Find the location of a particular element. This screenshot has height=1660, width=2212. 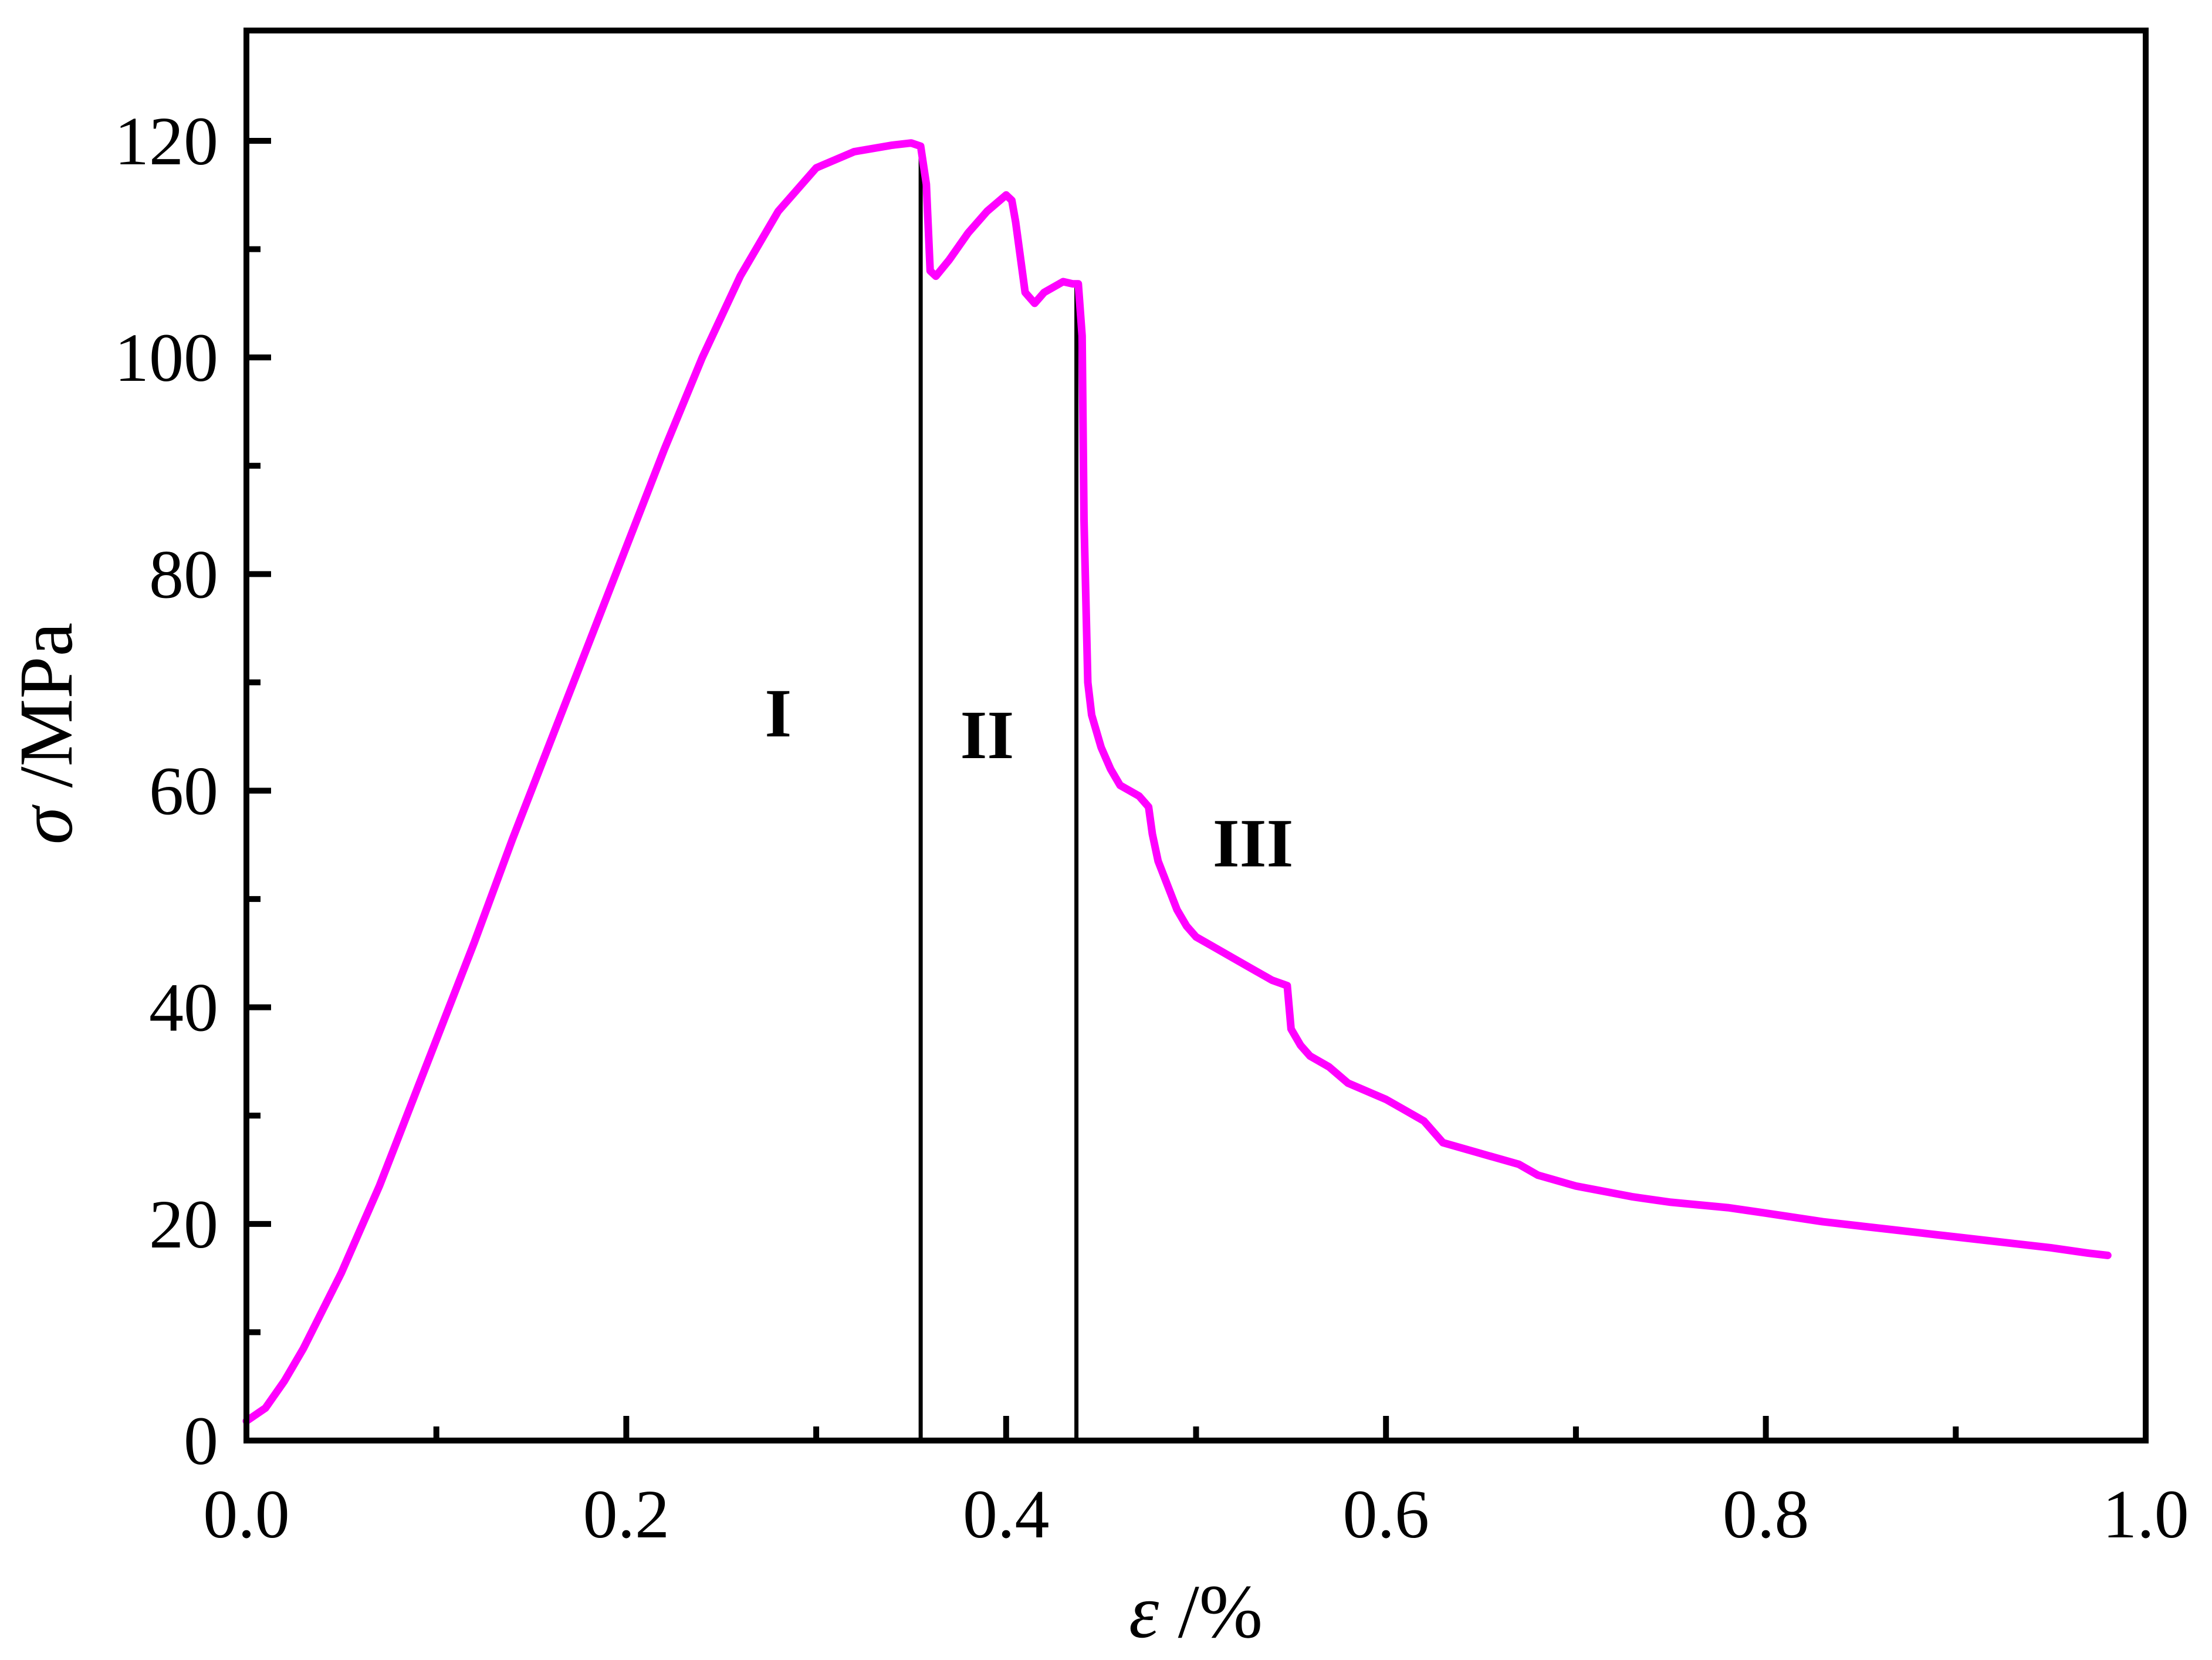

x-tick-label: 0.2 is located at coordinates (626, 1514).